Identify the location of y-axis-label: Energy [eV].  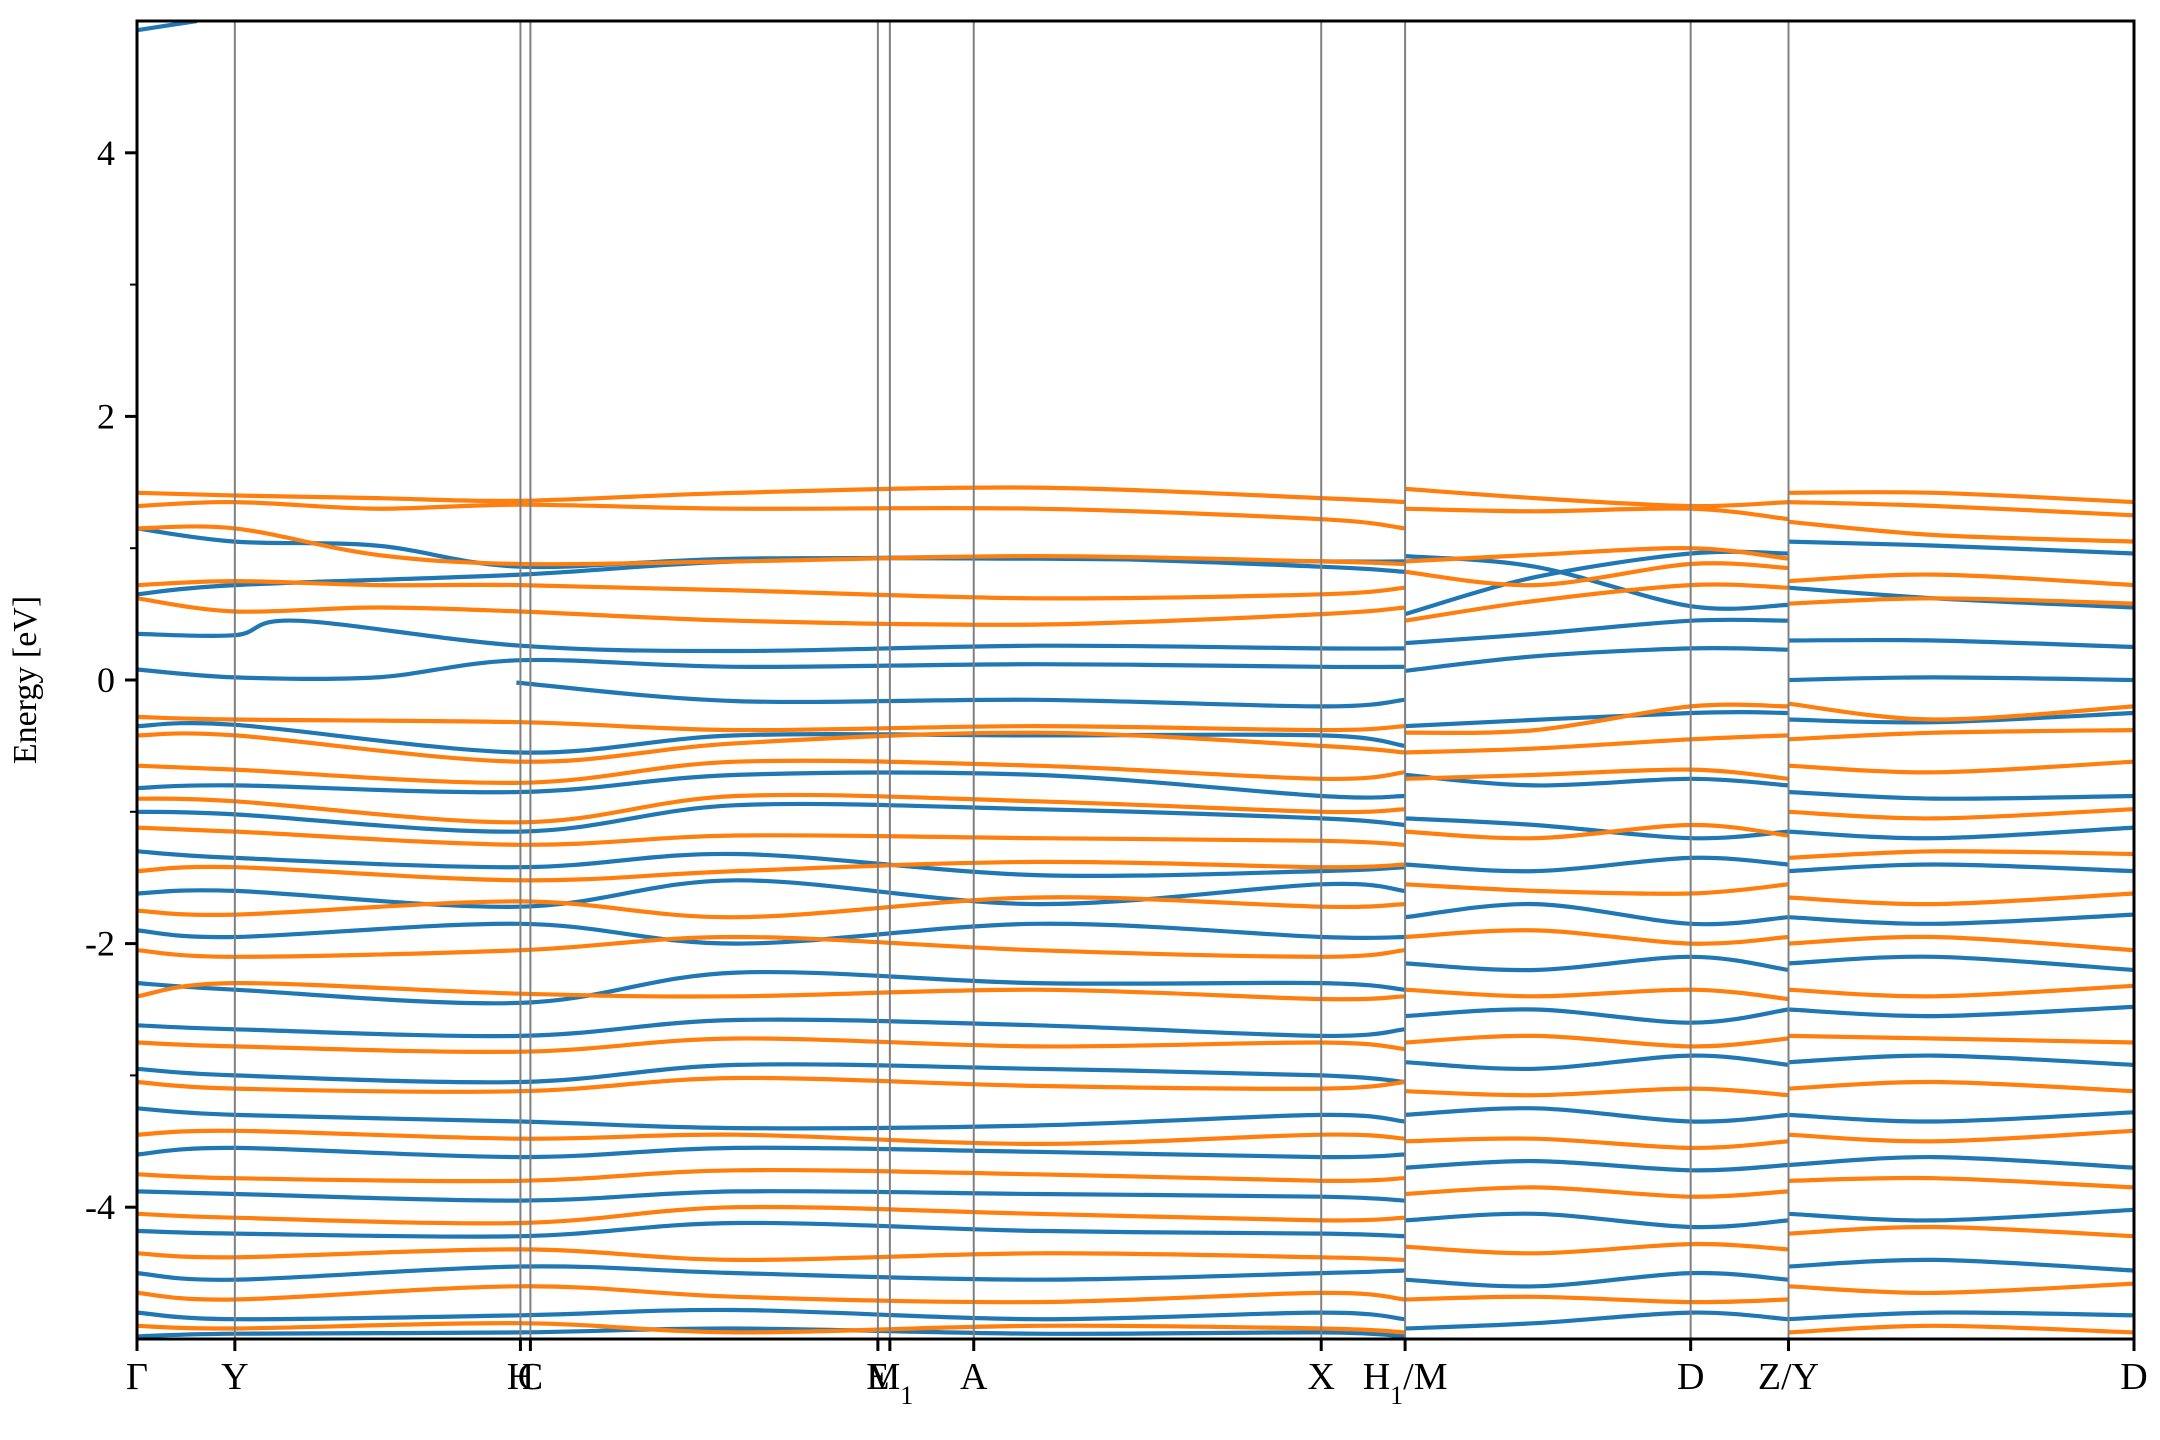
(25, 680).